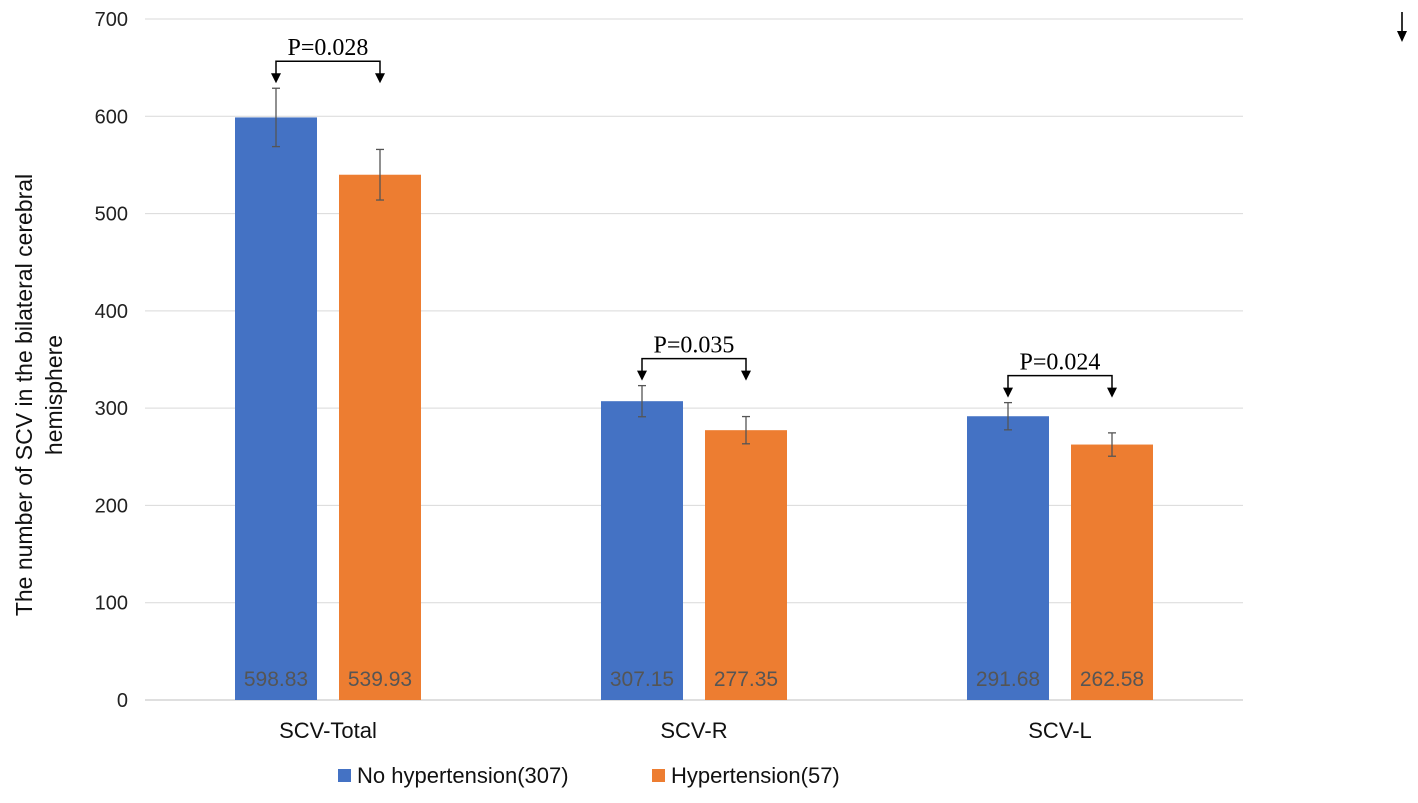 The image size is (1418, 803). I want to click on x-category-label: SCV-Total, so click(328, 730).